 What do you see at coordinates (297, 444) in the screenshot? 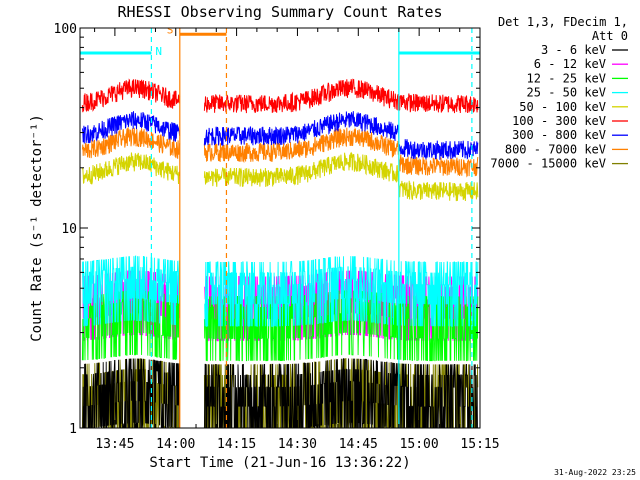
I see `x-tick-label: 14:30` at bounding box center [297, 444].